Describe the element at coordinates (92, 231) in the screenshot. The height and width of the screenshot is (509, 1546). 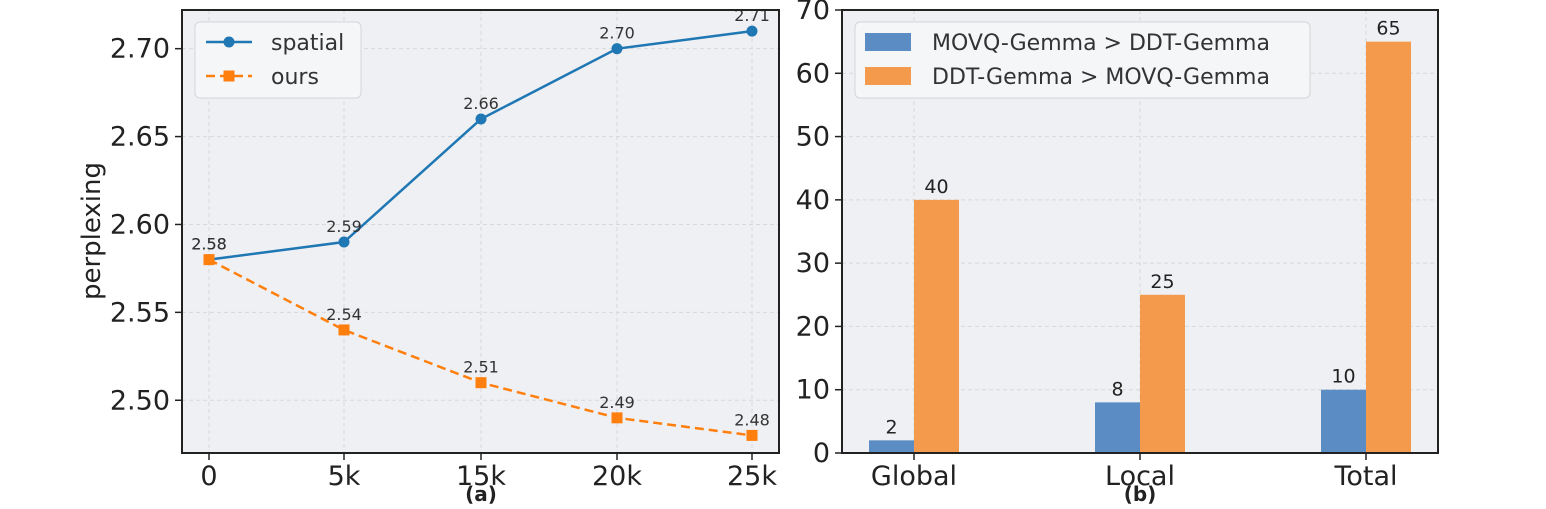
I see `y-axis-label-a: perplexing` at that location.